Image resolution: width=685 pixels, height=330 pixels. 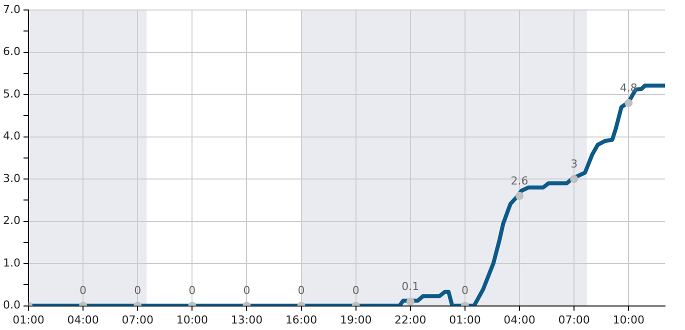 What do you see at coordinates (11, 263) in the screenshot?
I see `y-tick-label: 1.0` at bounding box center [11, 263].